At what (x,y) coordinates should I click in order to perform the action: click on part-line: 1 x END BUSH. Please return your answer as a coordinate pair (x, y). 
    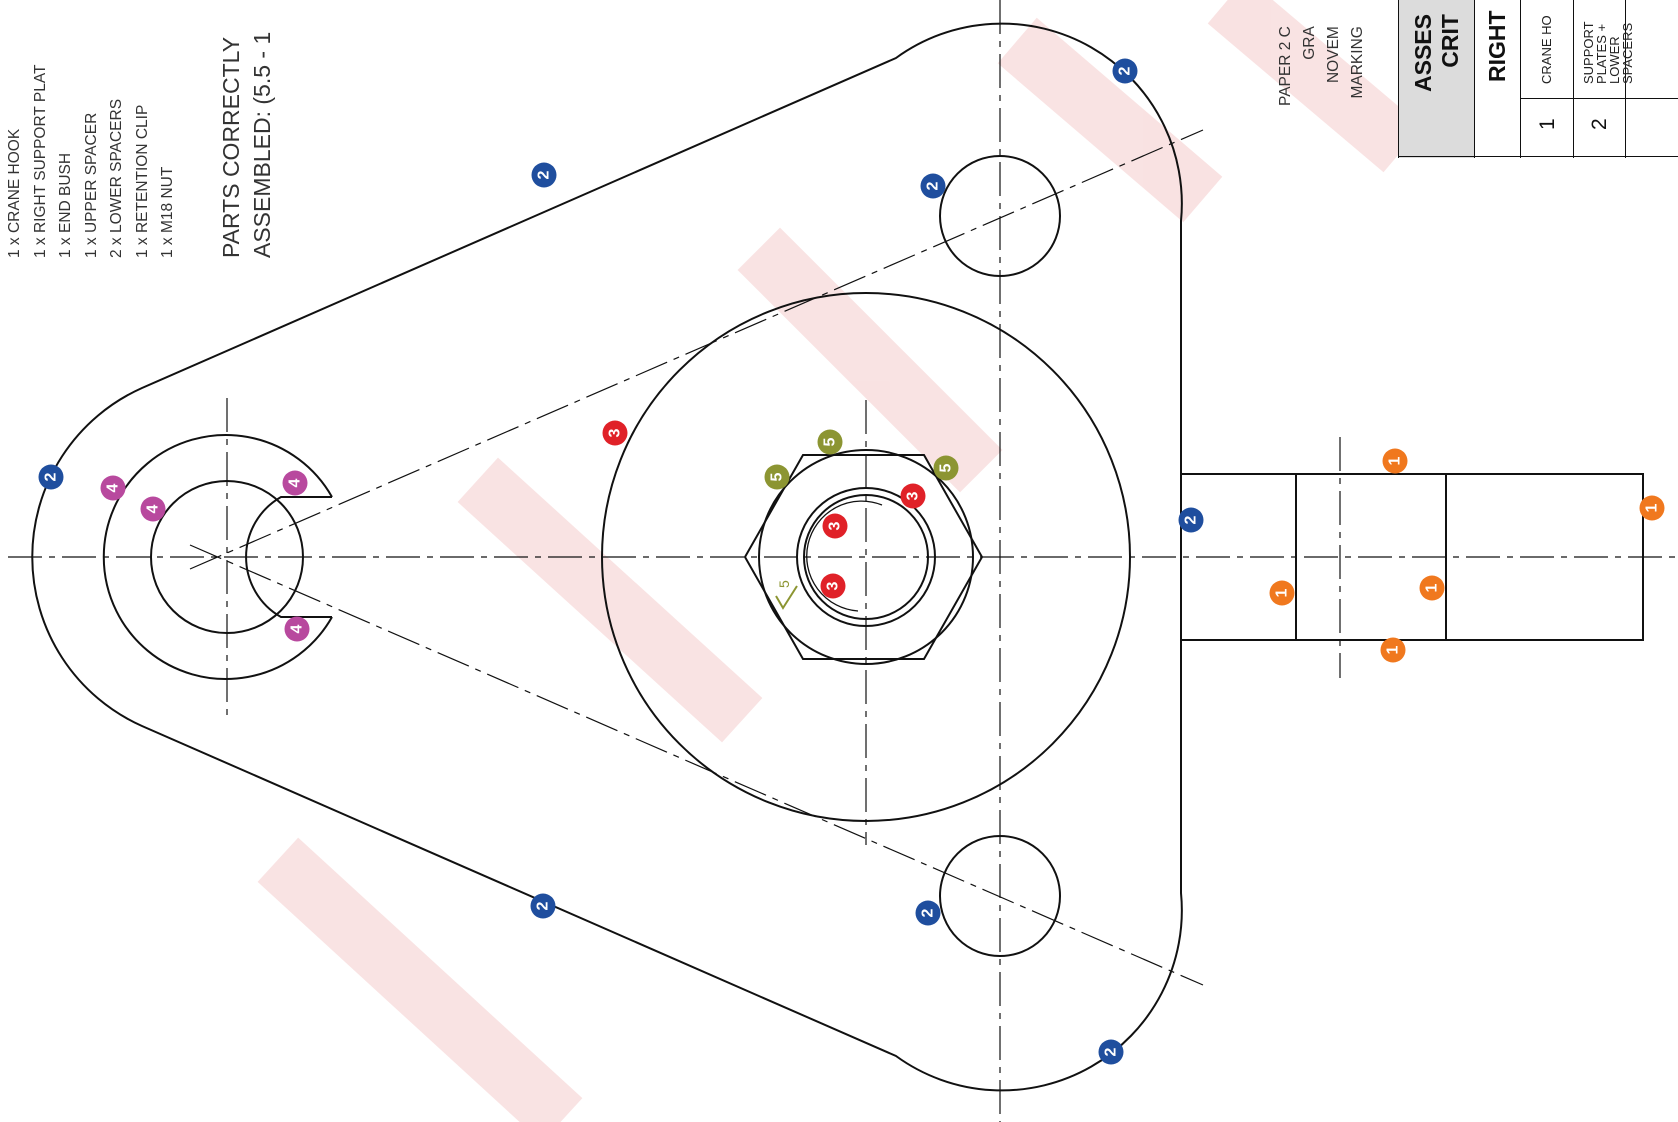
    Looking at the image, I should click on (65, 205).